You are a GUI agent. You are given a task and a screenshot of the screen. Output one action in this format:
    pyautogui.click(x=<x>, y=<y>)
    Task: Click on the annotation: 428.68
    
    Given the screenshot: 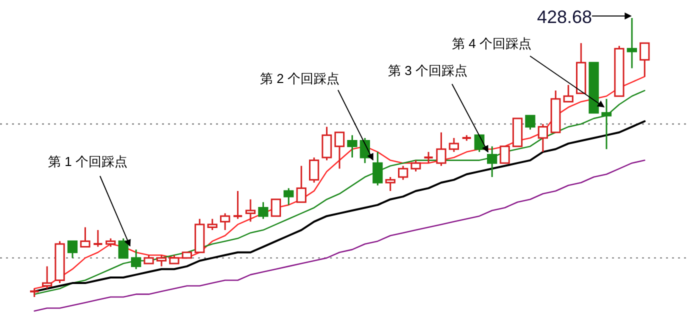 What is the action you would take?
    pyautogui.click(x=564, y=17)
    